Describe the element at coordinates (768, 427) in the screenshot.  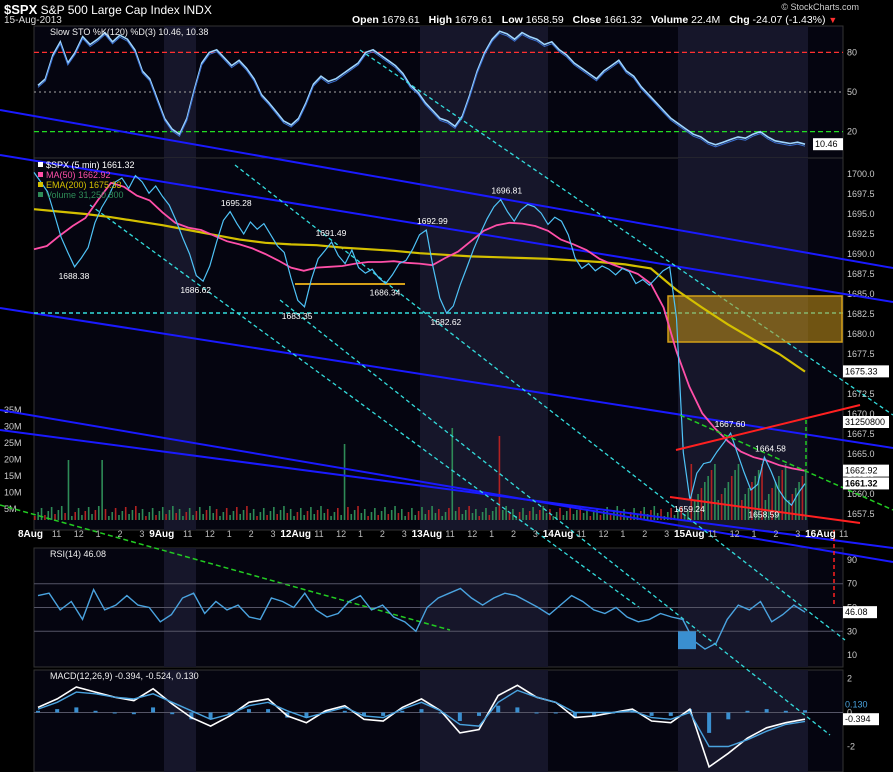
I see `red-channel-upper` at that location.